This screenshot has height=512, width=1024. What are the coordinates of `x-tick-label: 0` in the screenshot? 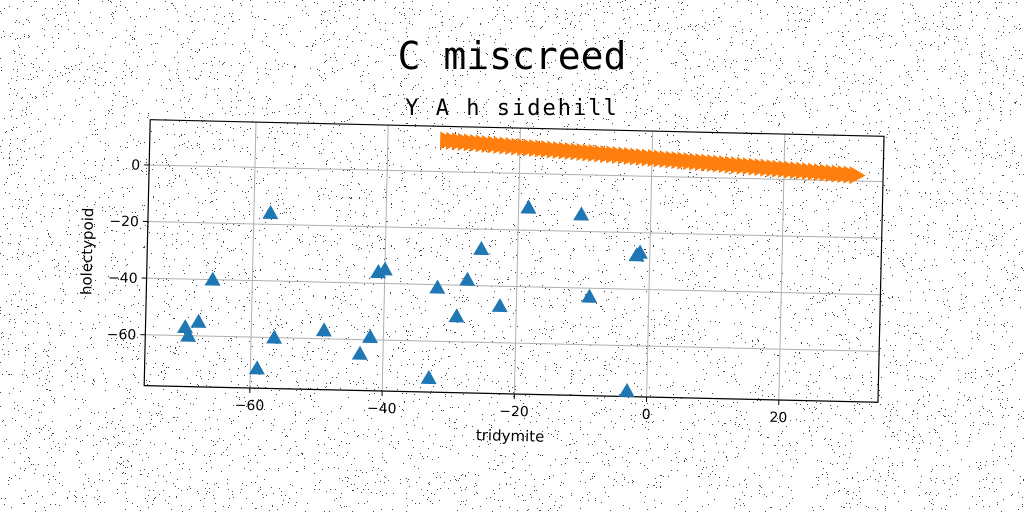 It's located at (646, 415).